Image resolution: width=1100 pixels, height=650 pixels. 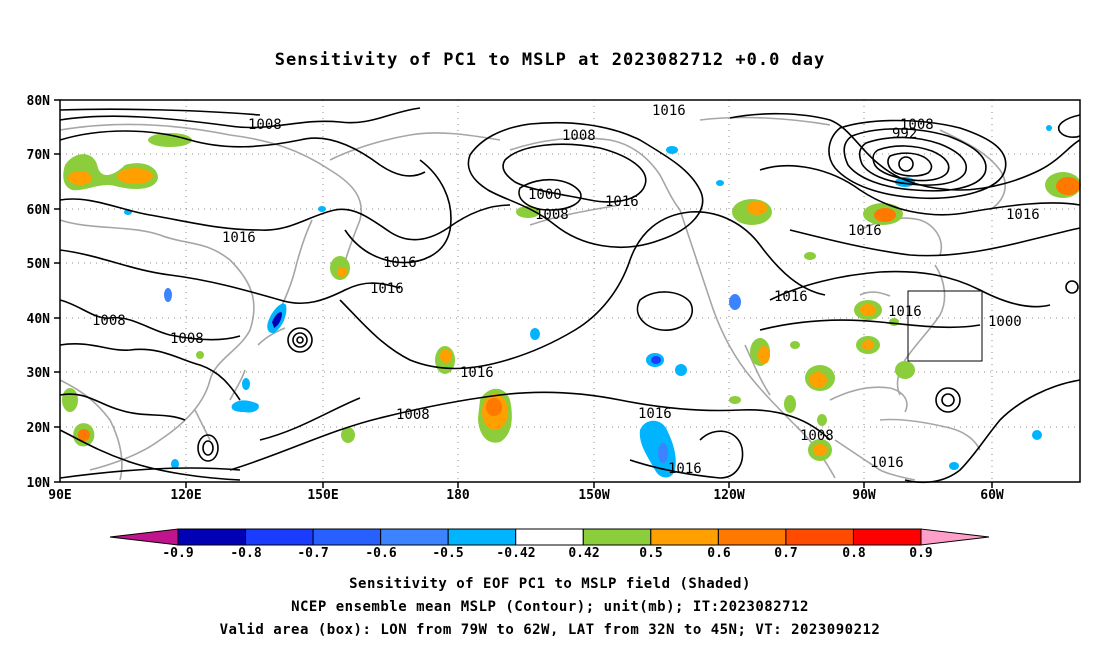 What do you see at coordinates (381, 553) in the screenshot?
I see `colorbar-label: -0.6` at bounding box center [381, 553].